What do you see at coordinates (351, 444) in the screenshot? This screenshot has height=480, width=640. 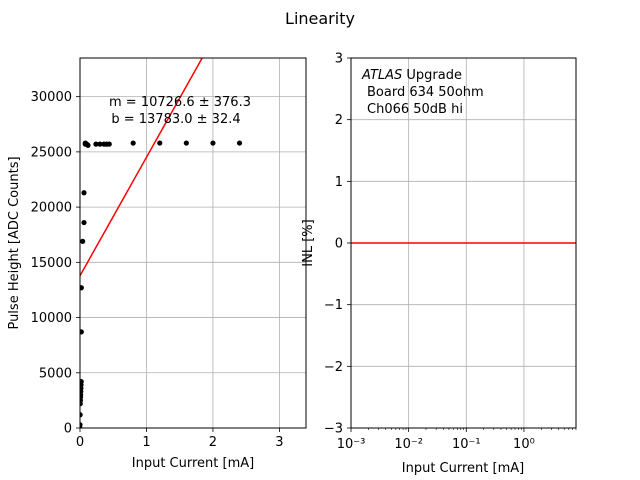 I see `x-tick-label: 10⁻³` at bounding box center [351, 444].